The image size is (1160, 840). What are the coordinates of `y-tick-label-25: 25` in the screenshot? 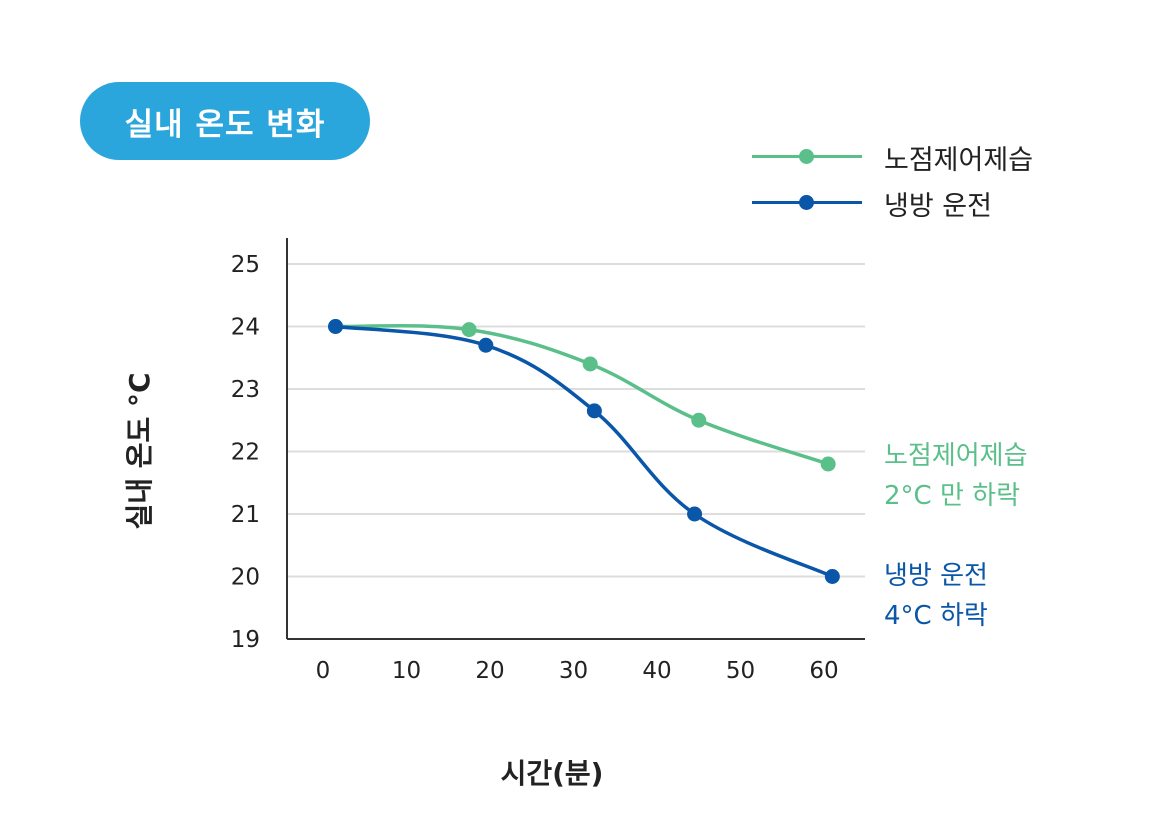 It's located at (245, 265).